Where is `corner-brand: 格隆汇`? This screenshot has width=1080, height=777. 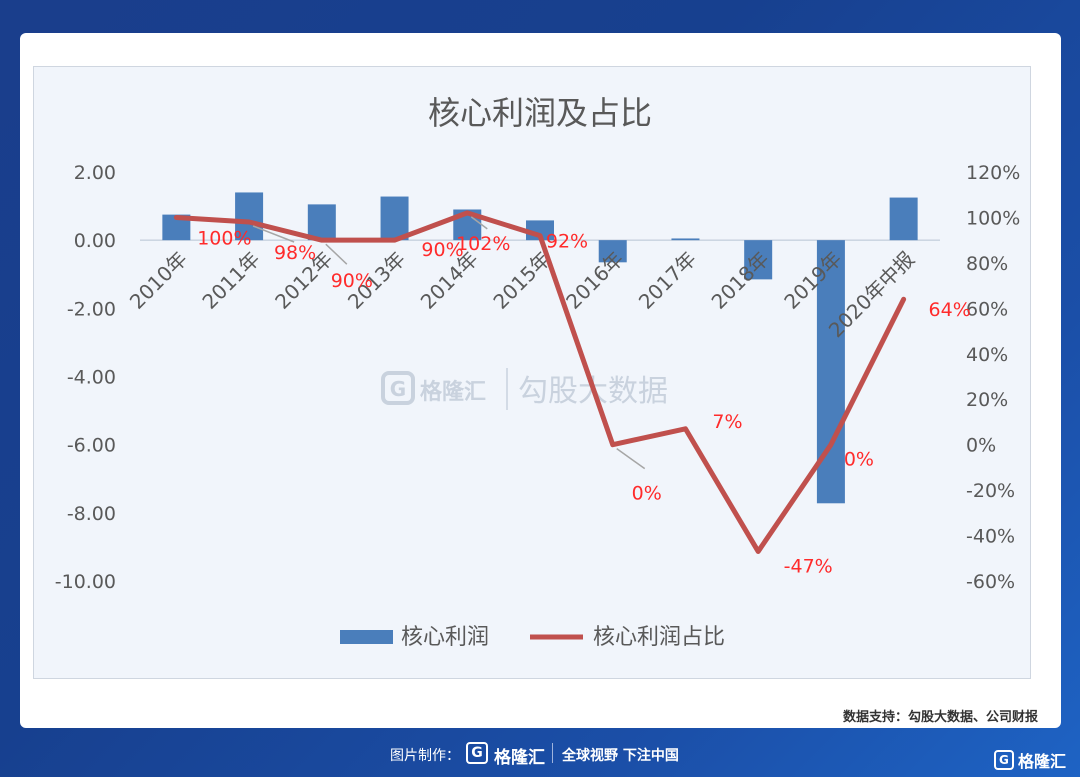 corner-brand: 格隆汇 is located at coordinates (1041, 761).